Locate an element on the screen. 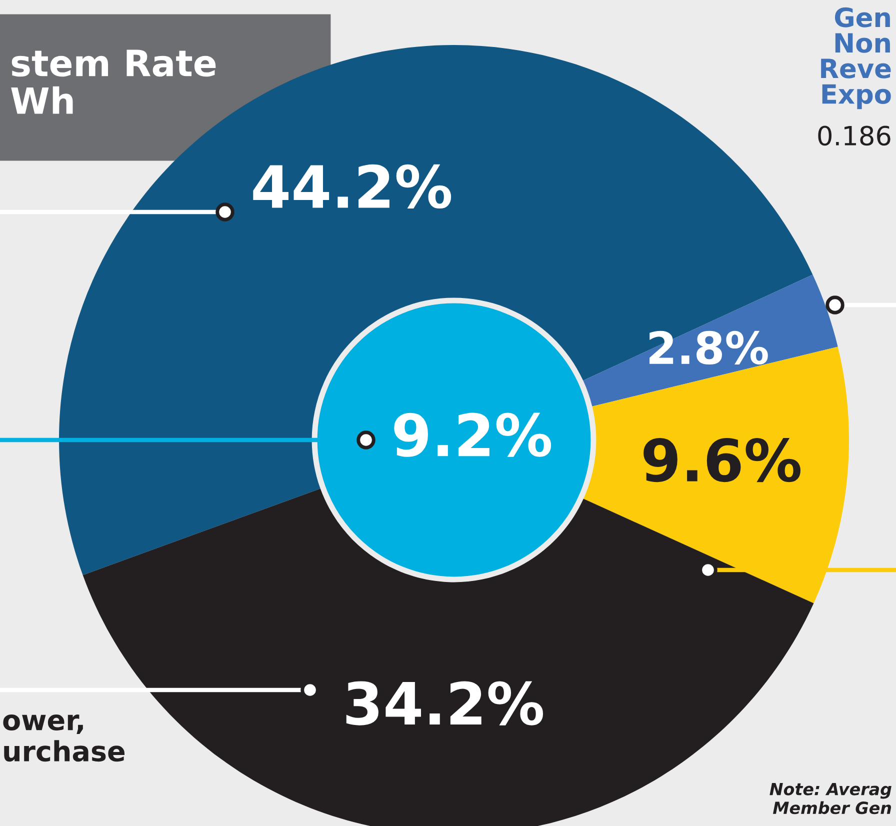  data-label: 44.2% is located at coordinates (352, 186).